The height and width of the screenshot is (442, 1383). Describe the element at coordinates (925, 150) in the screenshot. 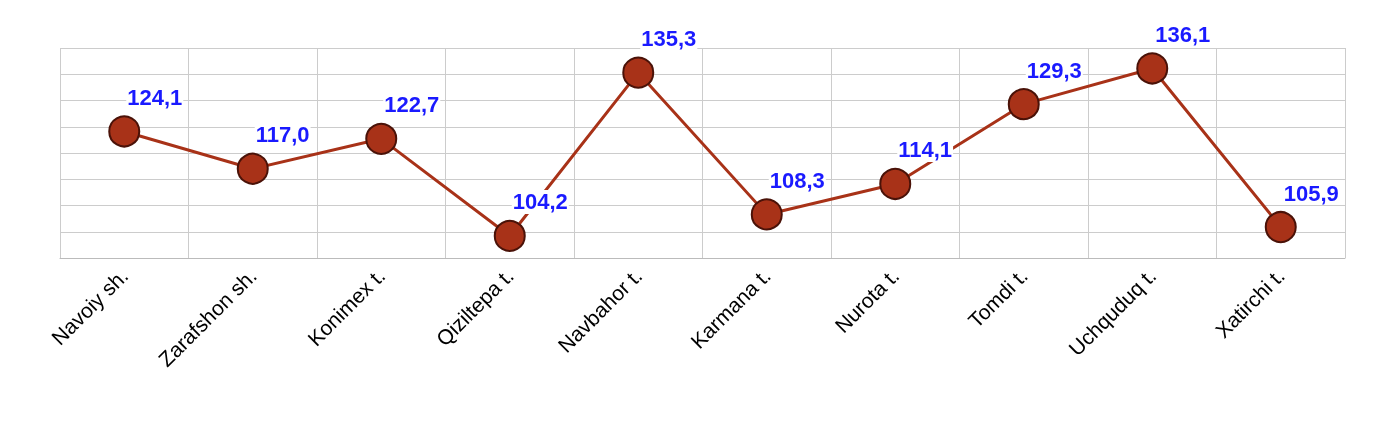

I see `data-label: 114,1` at that location.